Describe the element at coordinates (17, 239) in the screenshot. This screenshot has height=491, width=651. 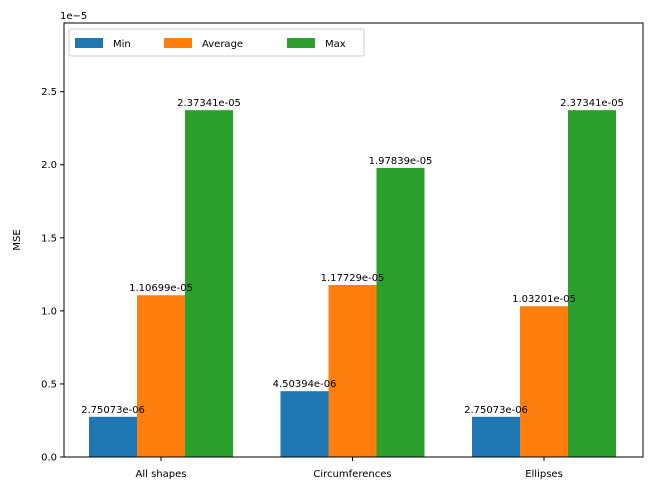
I see `y-axis-label: MSE` at that location.